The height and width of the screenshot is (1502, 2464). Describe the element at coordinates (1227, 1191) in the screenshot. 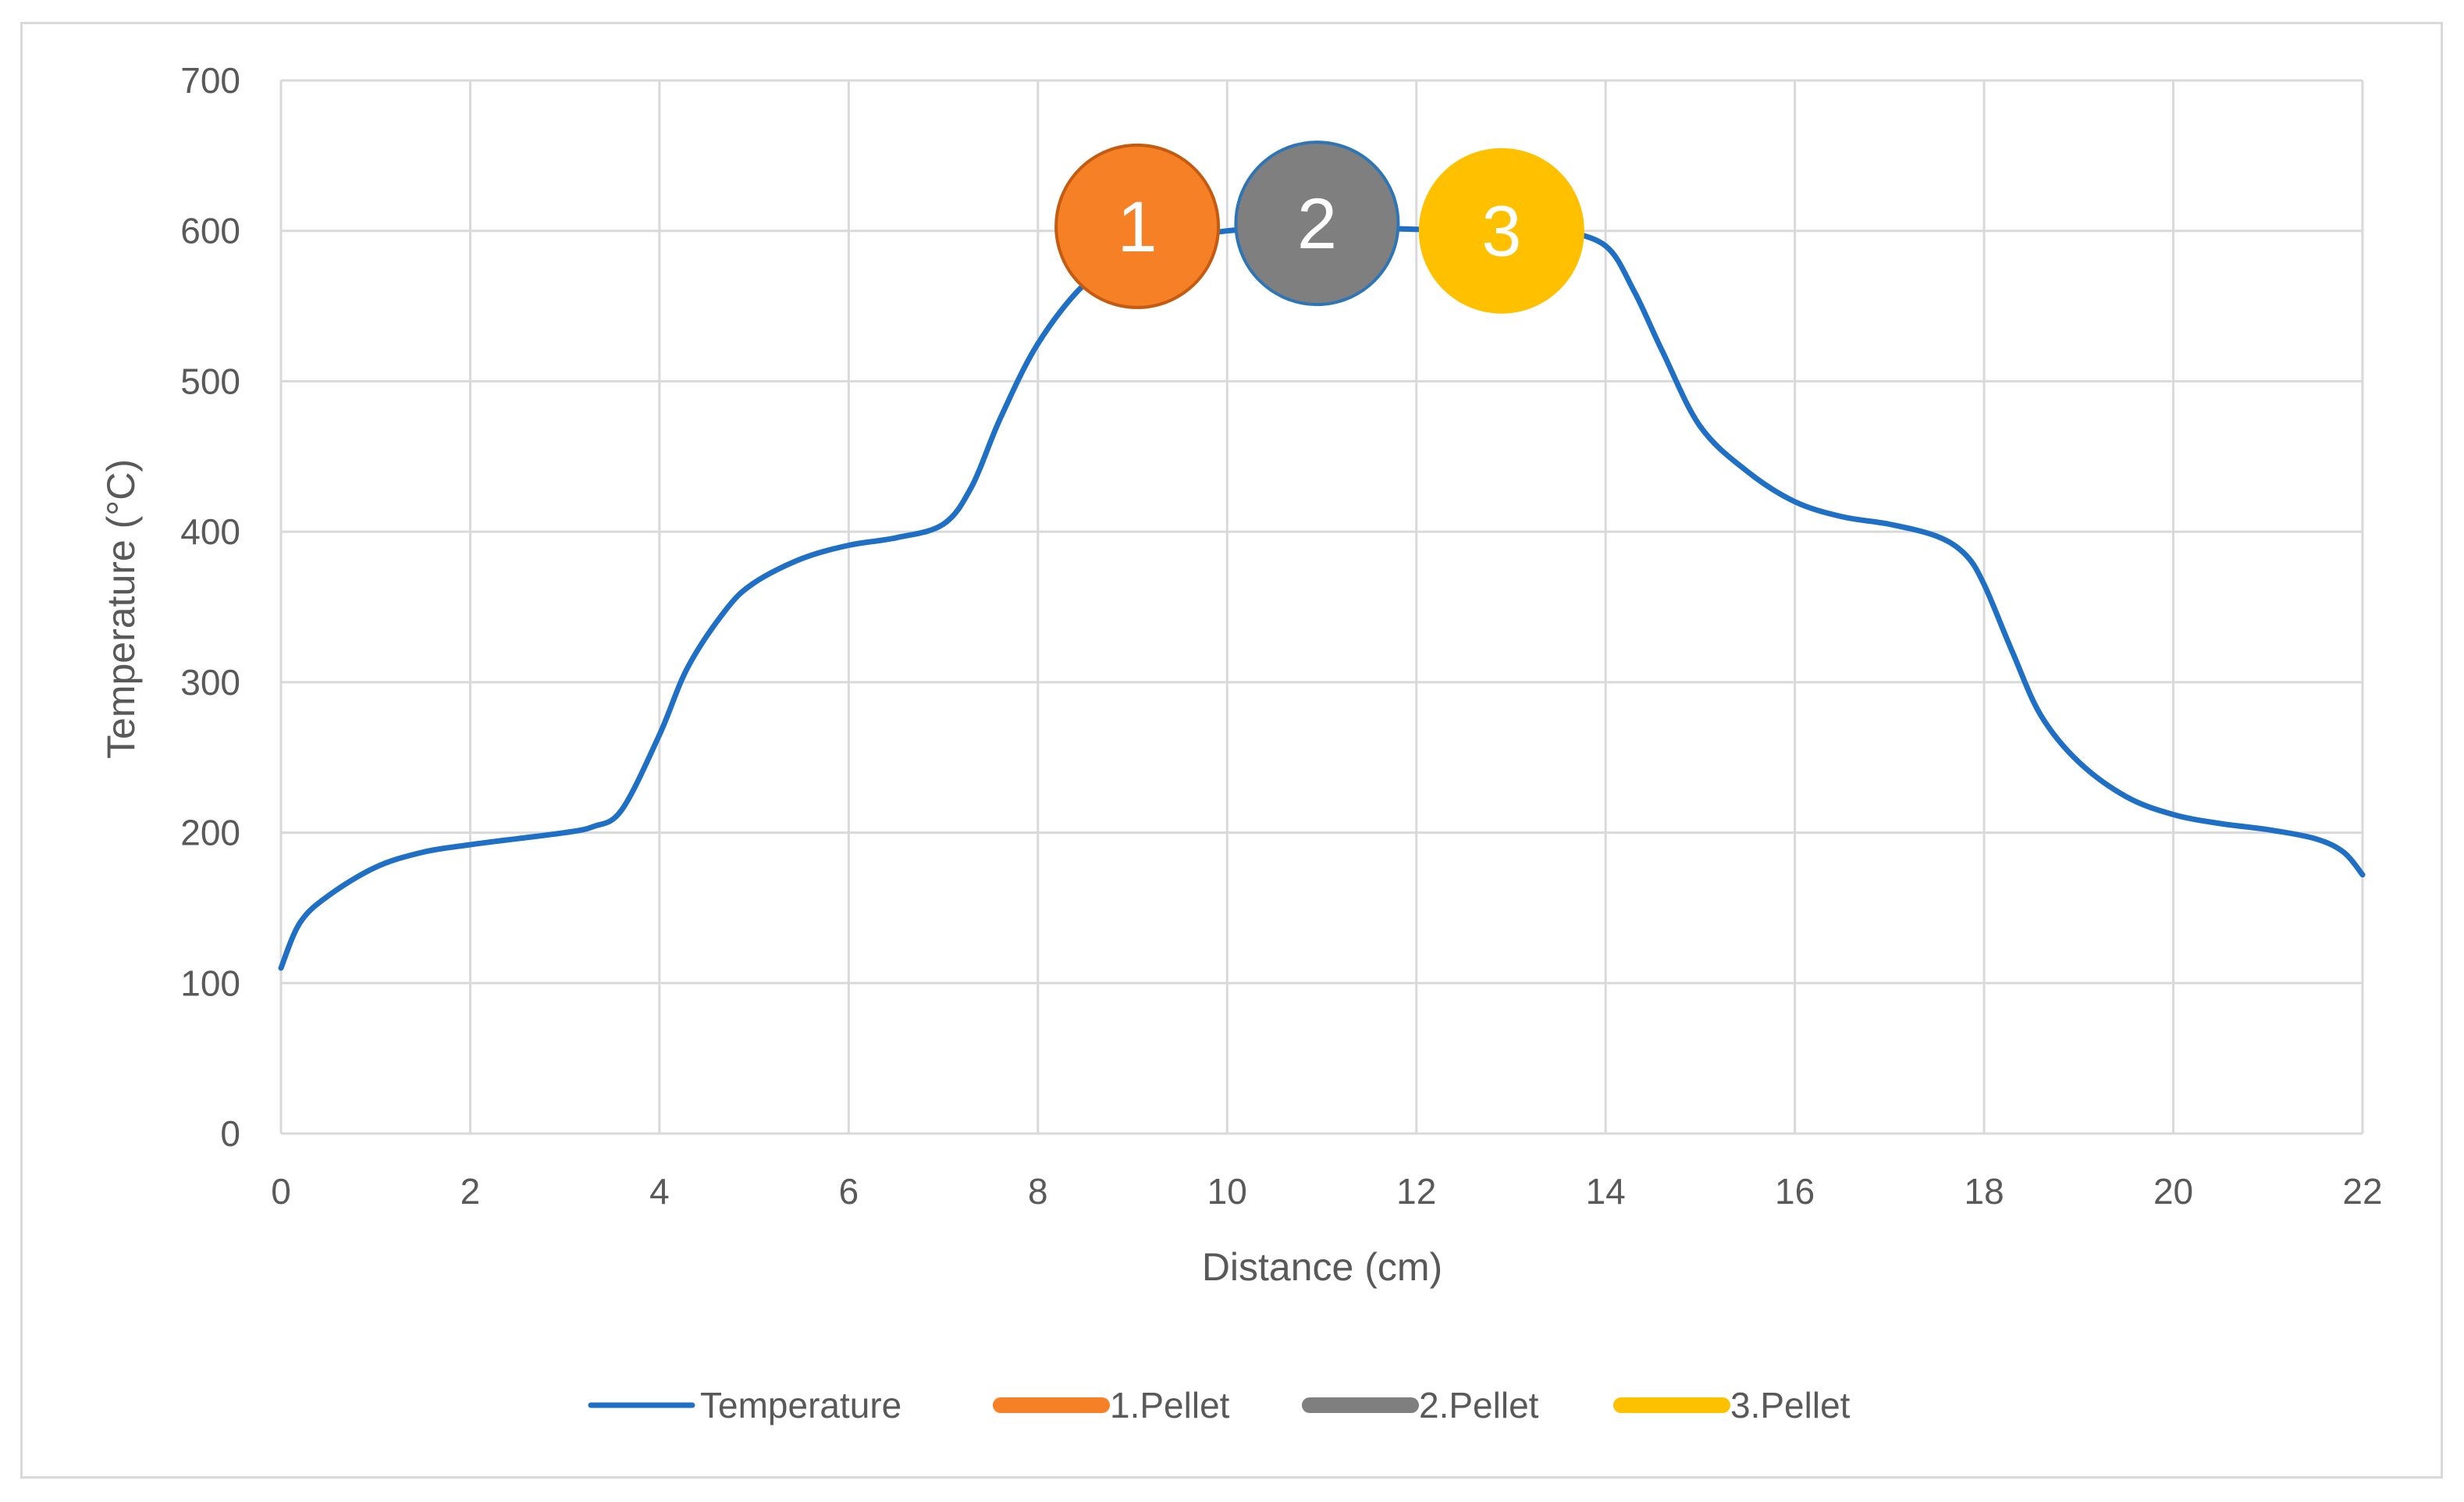

I see `x-tick-label: 10` at that location.